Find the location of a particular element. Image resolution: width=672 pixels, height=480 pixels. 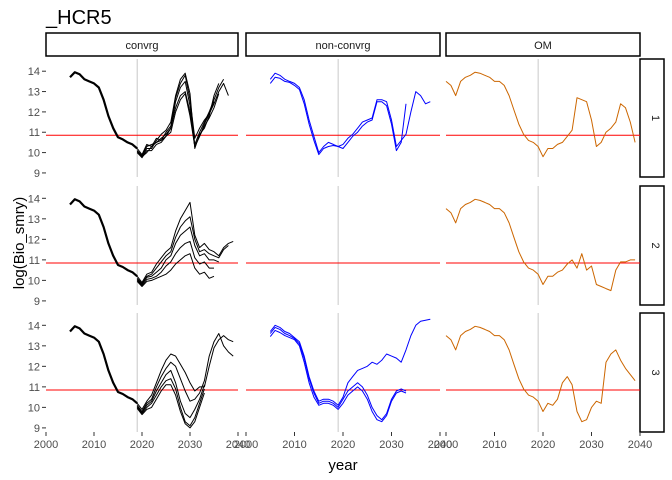

strip-label-convrg: convrg is located at coordinates (141, 46).